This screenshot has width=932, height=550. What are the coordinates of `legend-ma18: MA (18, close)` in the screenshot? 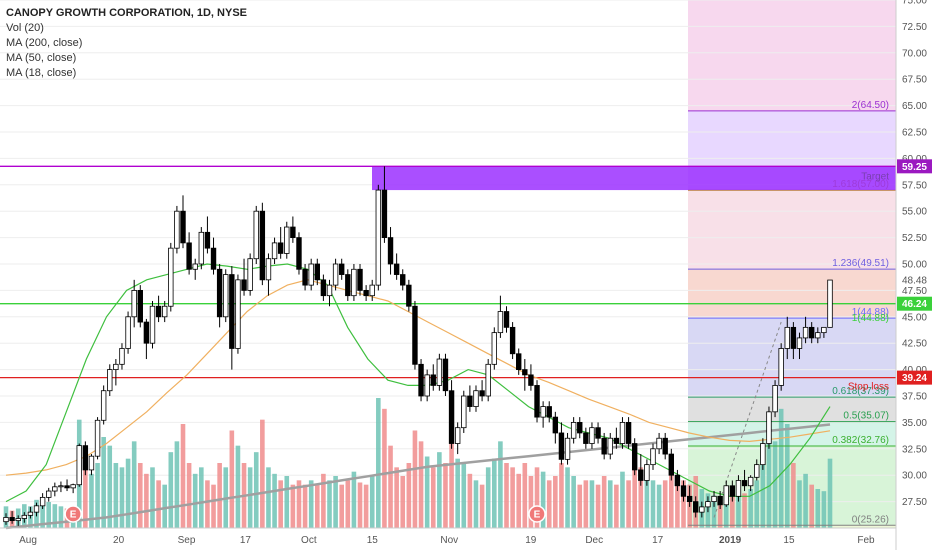 It's located at (41, 73).